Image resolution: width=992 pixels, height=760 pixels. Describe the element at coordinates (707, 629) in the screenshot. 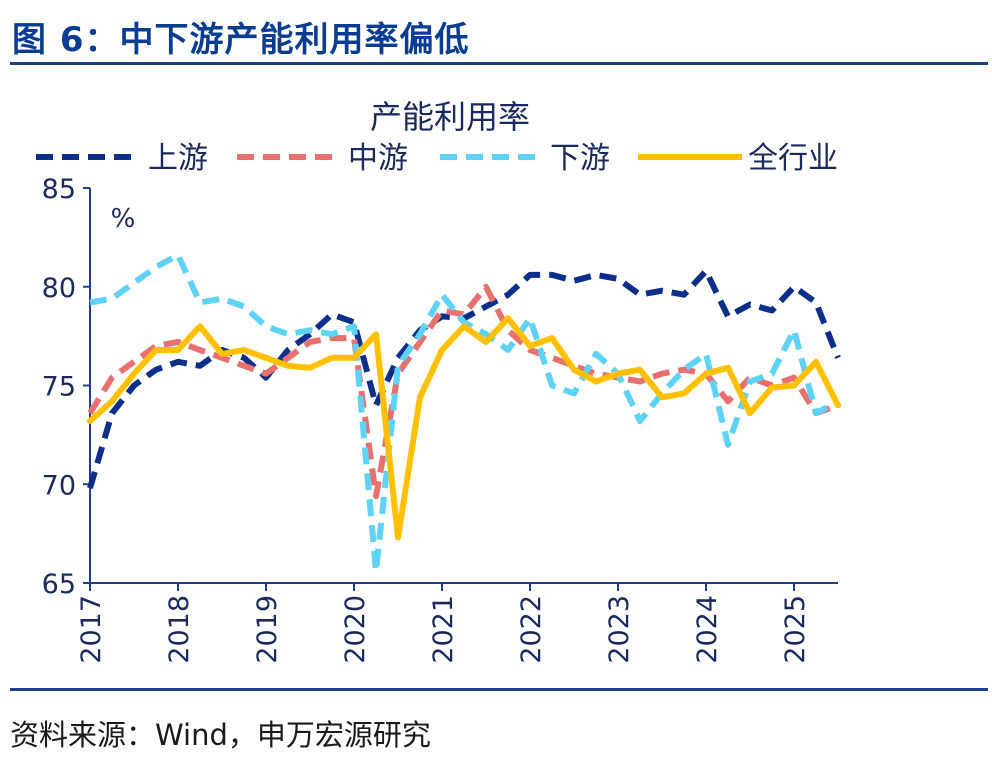

I see `x-tick-label: 2024` at that location.